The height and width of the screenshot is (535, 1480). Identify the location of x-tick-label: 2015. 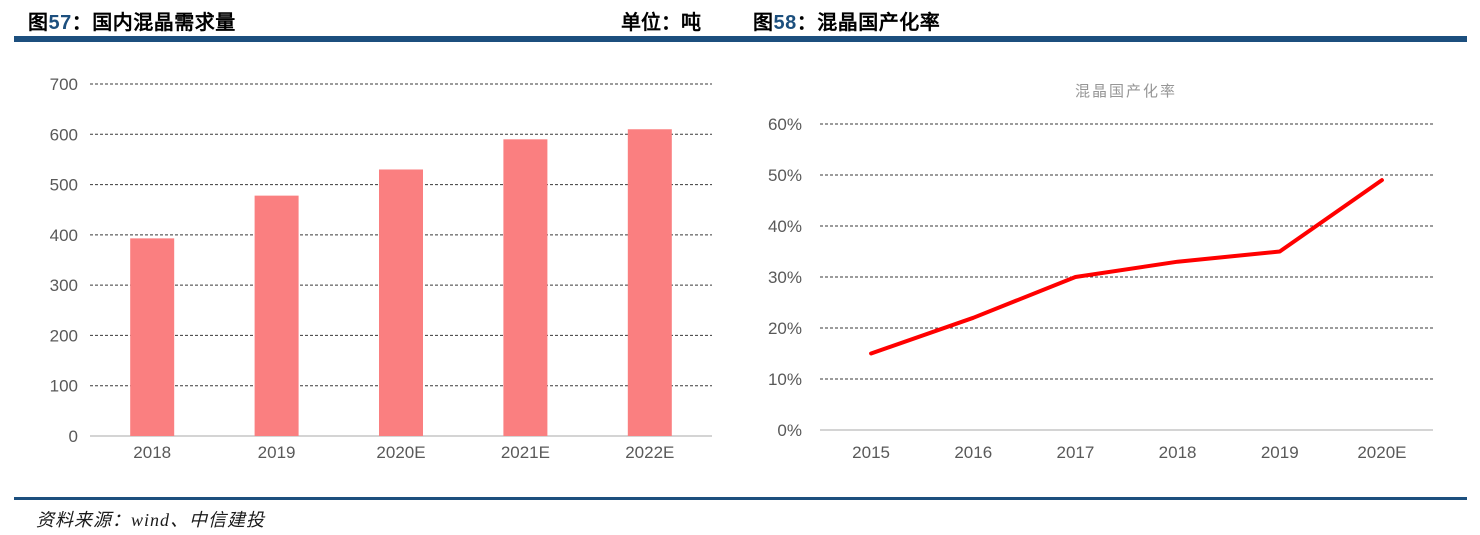
(871, 452).